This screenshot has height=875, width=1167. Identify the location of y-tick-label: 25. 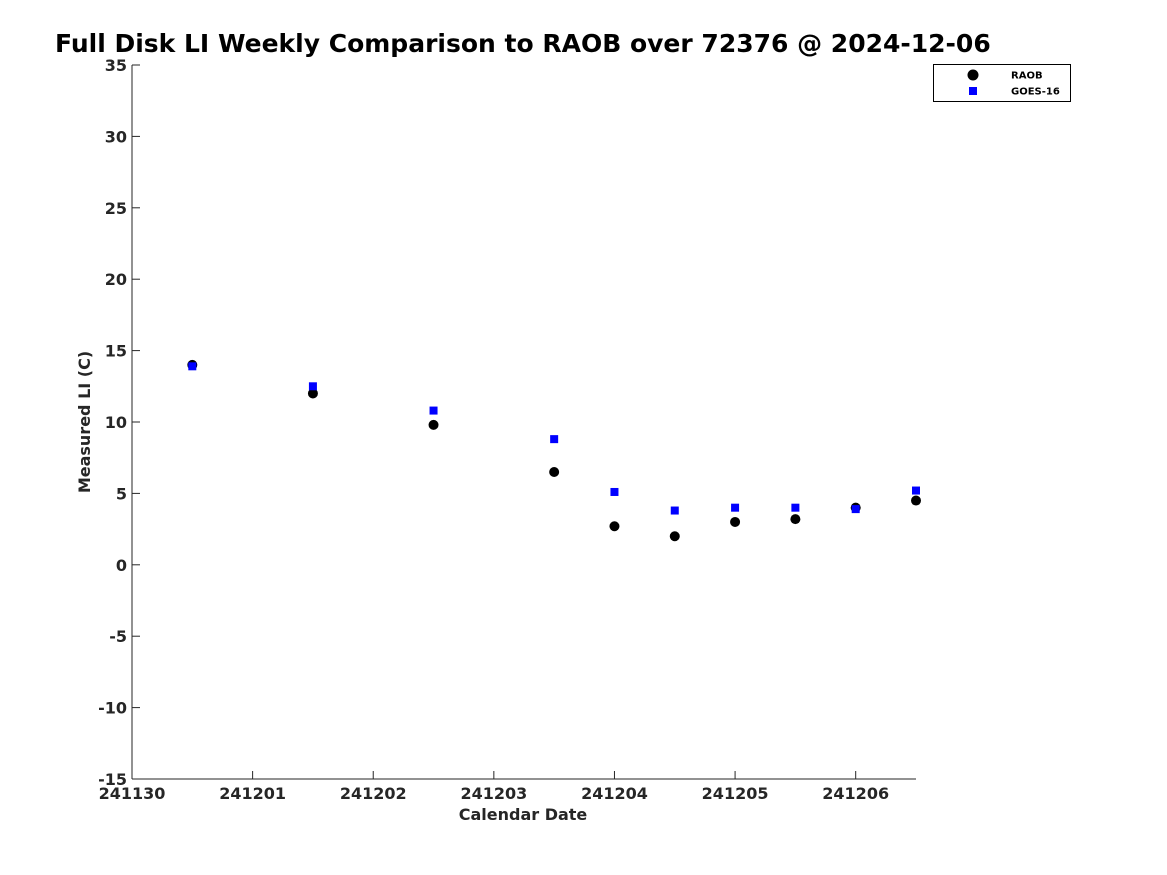
(116, 208).